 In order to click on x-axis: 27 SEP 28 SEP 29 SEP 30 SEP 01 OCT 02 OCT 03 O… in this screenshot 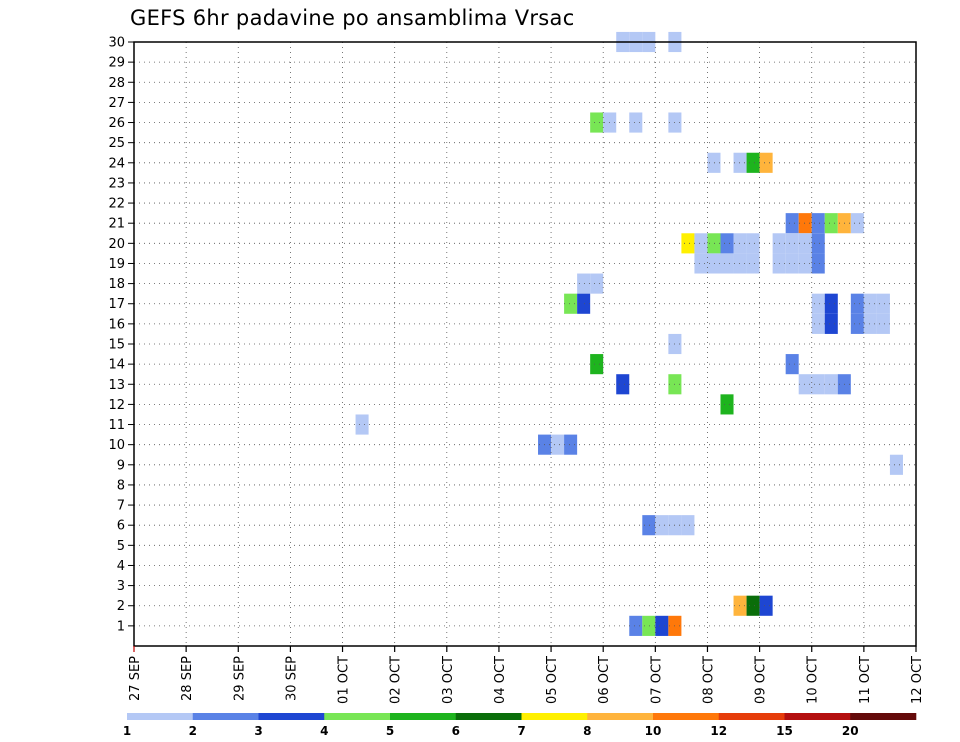, I will do `click(526, 675)`.